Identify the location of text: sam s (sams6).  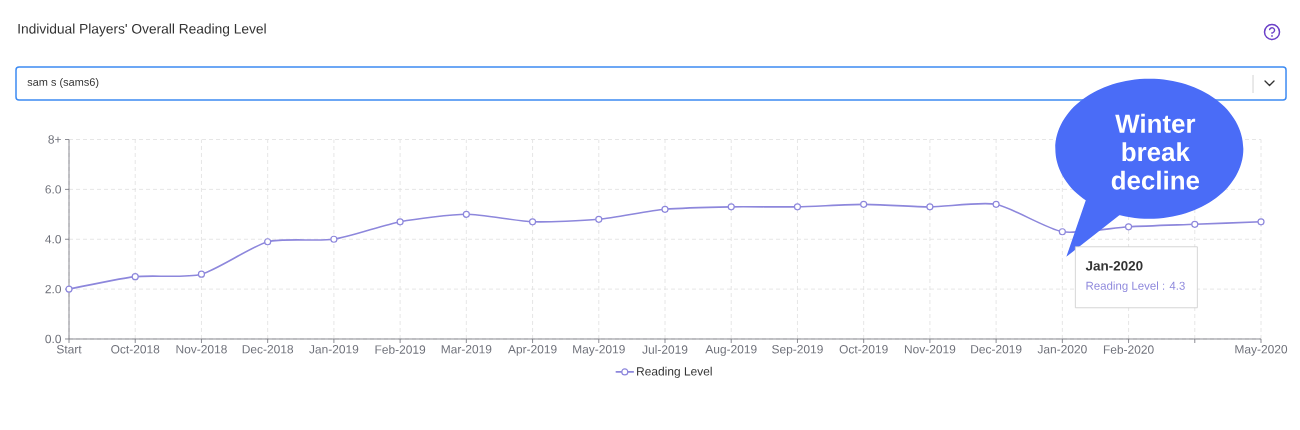
(63, 83).